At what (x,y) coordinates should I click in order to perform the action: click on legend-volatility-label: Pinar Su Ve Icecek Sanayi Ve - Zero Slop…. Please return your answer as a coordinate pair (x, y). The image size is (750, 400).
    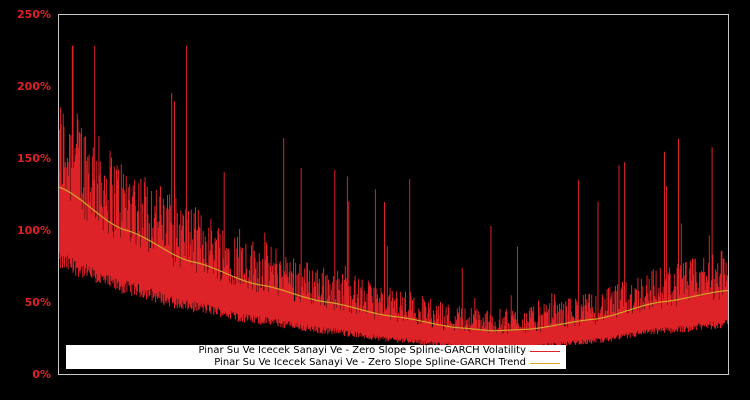
    Looking at the image, I should click on (362, 350).